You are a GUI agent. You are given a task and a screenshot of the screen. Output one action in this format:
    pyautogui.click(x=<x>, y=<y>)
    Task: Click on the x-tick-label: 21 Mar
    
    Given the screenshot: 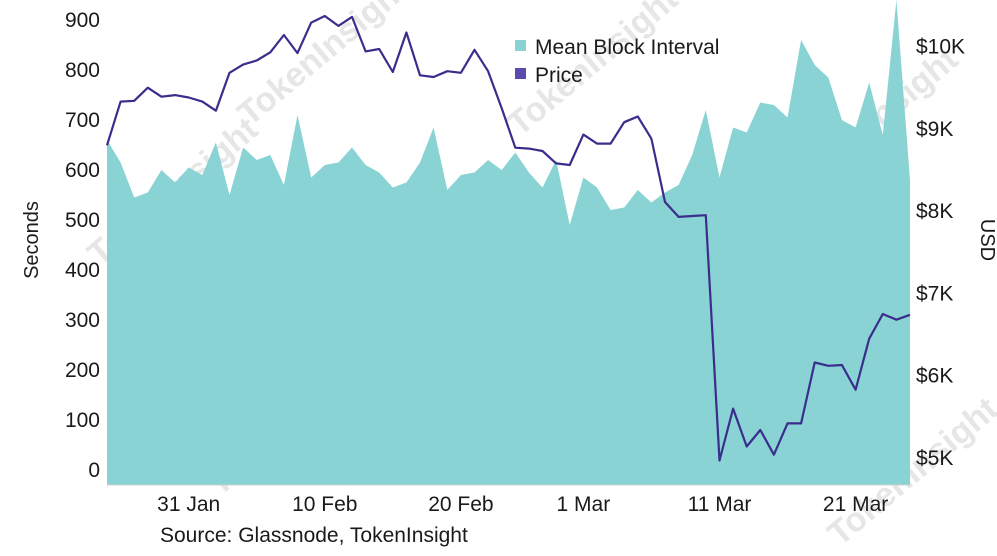 What is the action you would take?
    pyautogui.click(x=855, y=504)
    